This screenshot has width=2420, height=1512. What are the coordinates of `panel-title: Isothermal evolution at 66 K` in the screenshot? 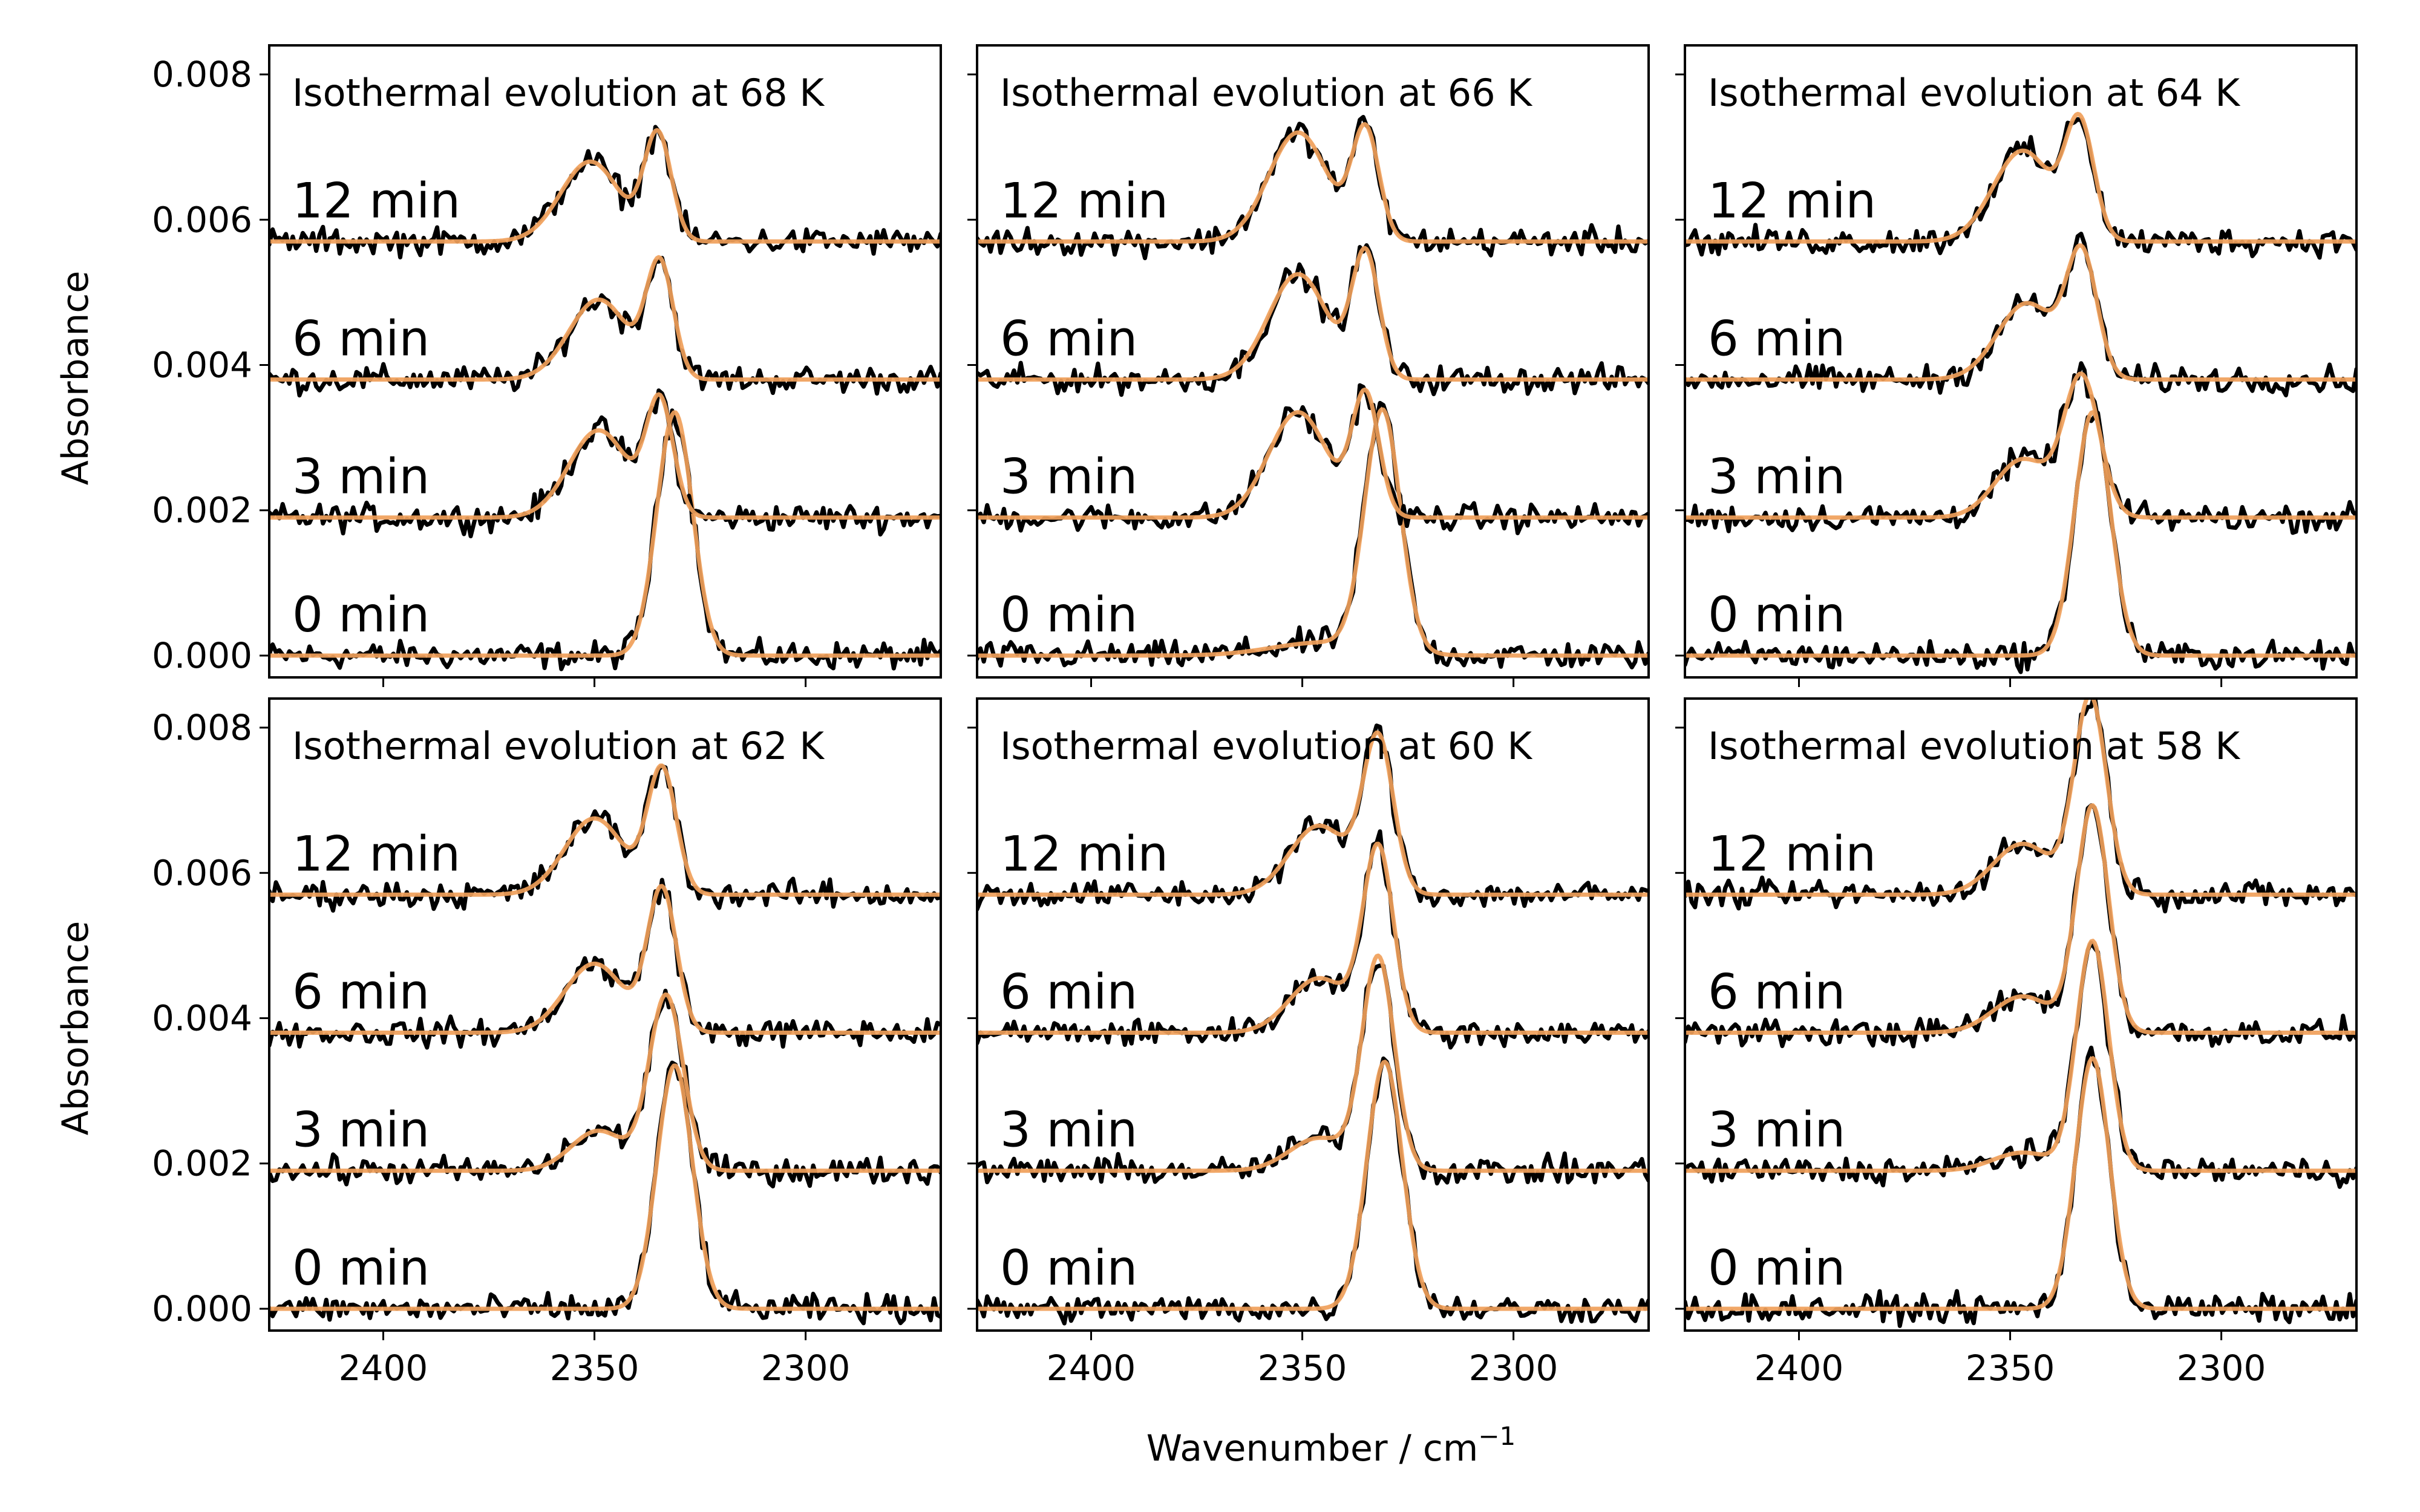 It's located at (1266, 93).